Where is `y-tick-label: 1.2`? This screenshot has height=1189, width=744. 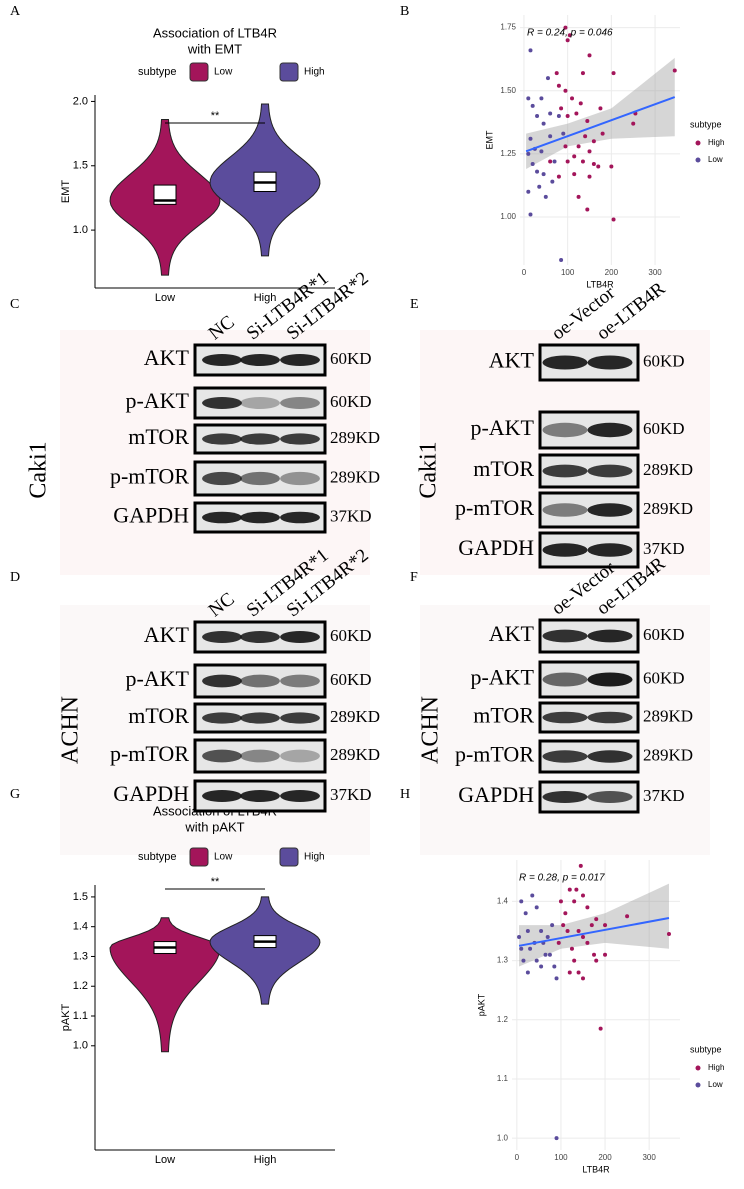
y-tick-label: 1.2 is located at coordinates (80, 986).